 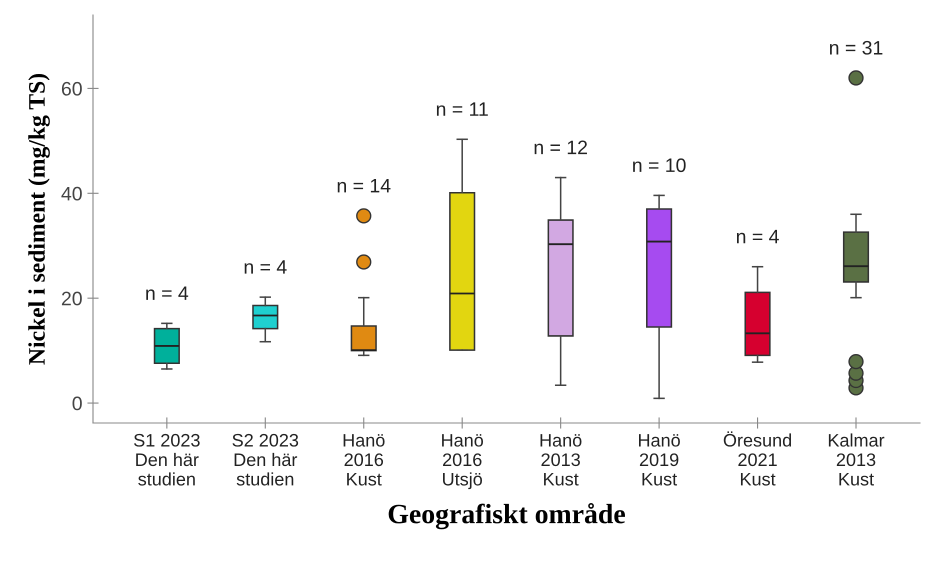 What do you see at coordinates (462, 109) in the screenshot?
I see `annotation: n = 11` at bounding box center [462, 109].